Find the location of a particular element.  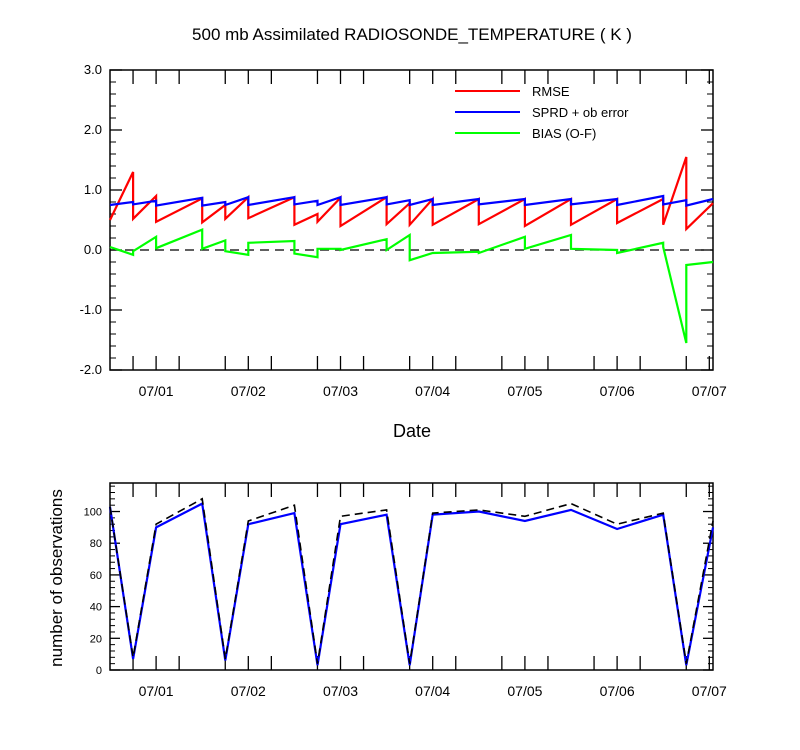

series-line-rmse is located at coordinates (411, 194).